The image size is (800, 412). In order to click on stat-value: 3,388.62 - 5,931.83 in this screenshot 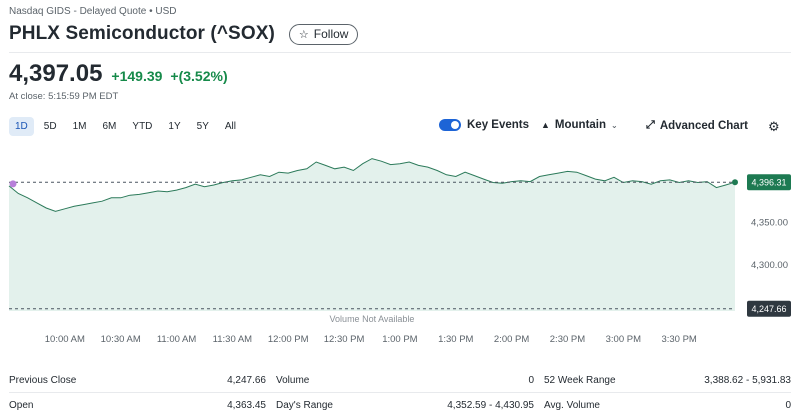, I will do `click(747, 380)`.